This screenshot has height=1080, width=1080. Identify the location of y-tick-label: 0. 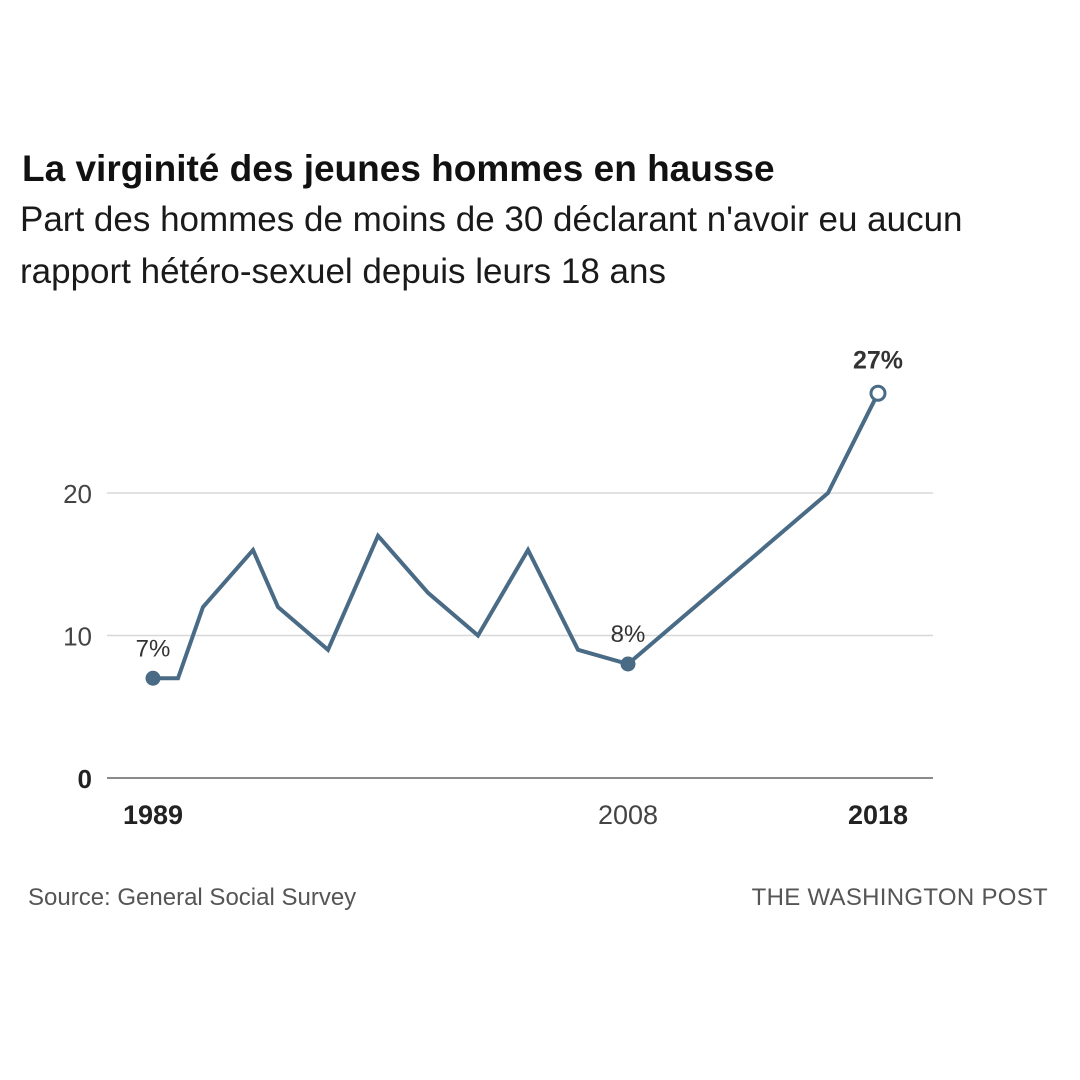
(85, 779).